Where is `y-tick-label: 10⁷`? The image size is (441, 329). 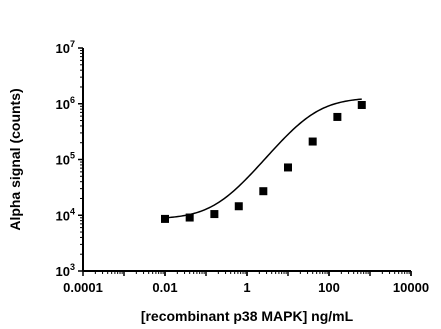
y-tick-label: 10⁷ is located at coordinates (65, 47).